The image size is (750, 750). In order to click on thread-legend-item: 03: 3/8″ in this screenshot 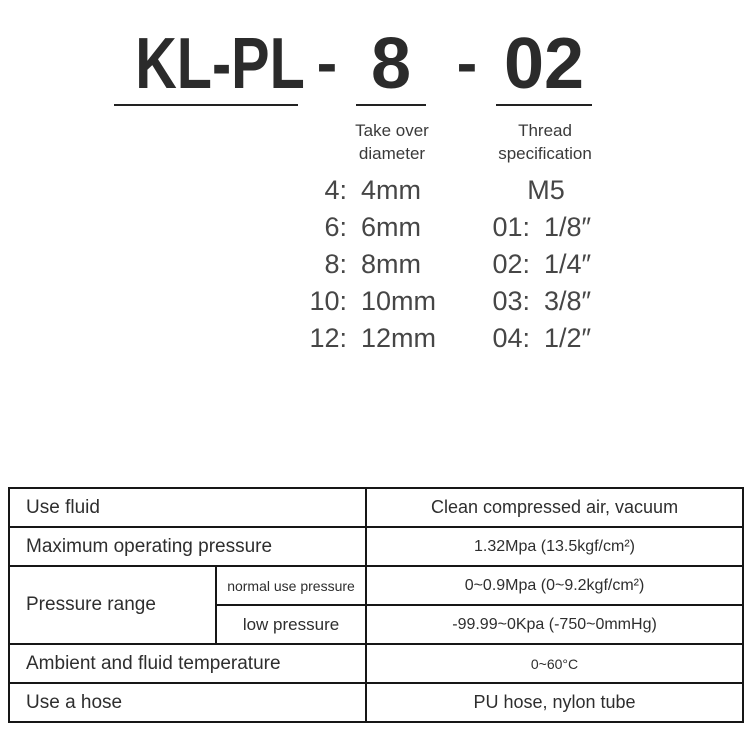, I will do `click(546, 301)`.